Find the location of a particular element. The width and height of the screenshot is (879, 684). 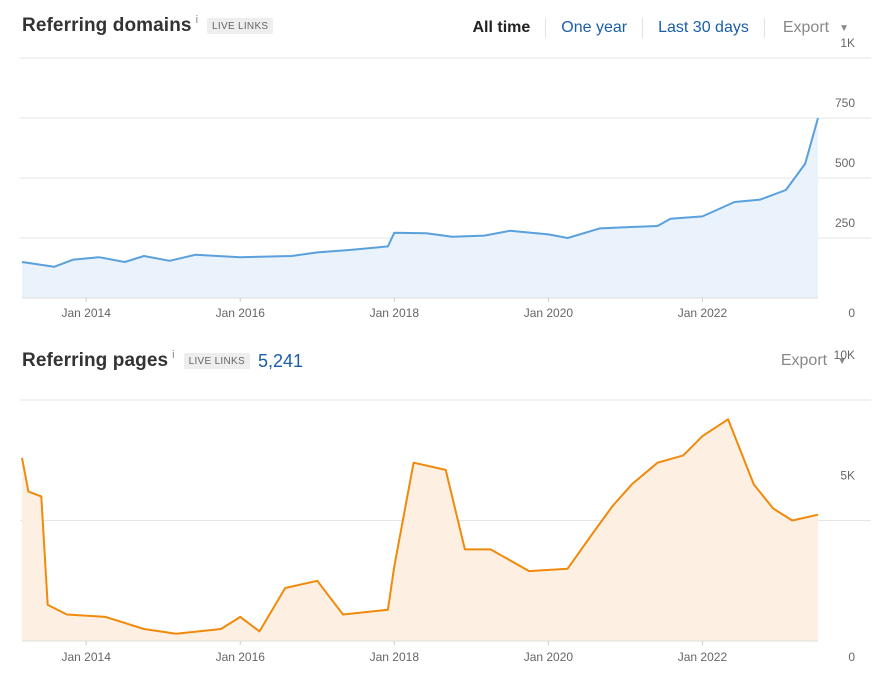

domains-header: Referring domains i LIVE LINKS is located at coordinates (148, 25).